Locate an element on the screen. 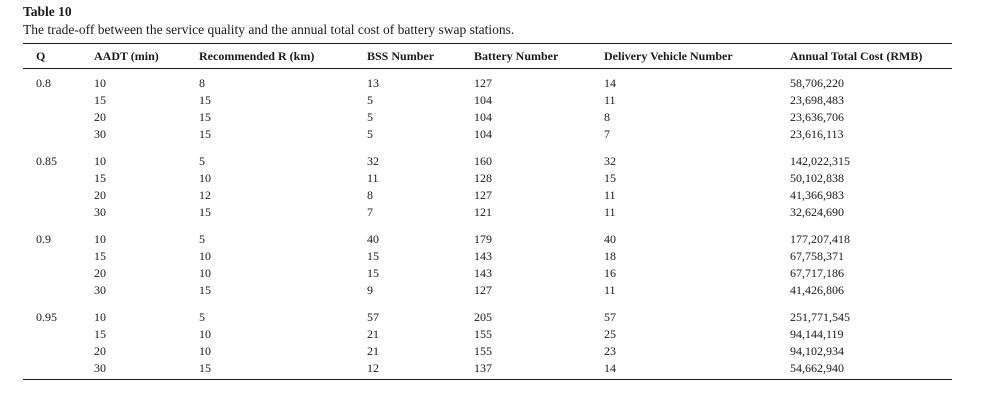 The width and height of the screenshot is (983, 400). annual-total-cost-cell: 23,616,113 is located at coordinates (817, 134).